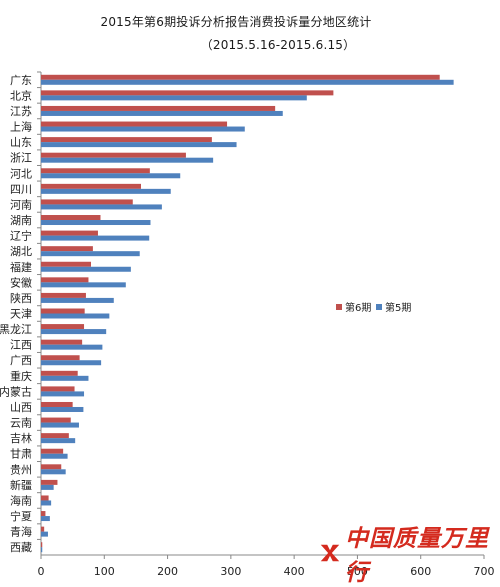  Describe the element at coordinates (21, 127) in the screenshot. I see `category-label: 上海` at that location.